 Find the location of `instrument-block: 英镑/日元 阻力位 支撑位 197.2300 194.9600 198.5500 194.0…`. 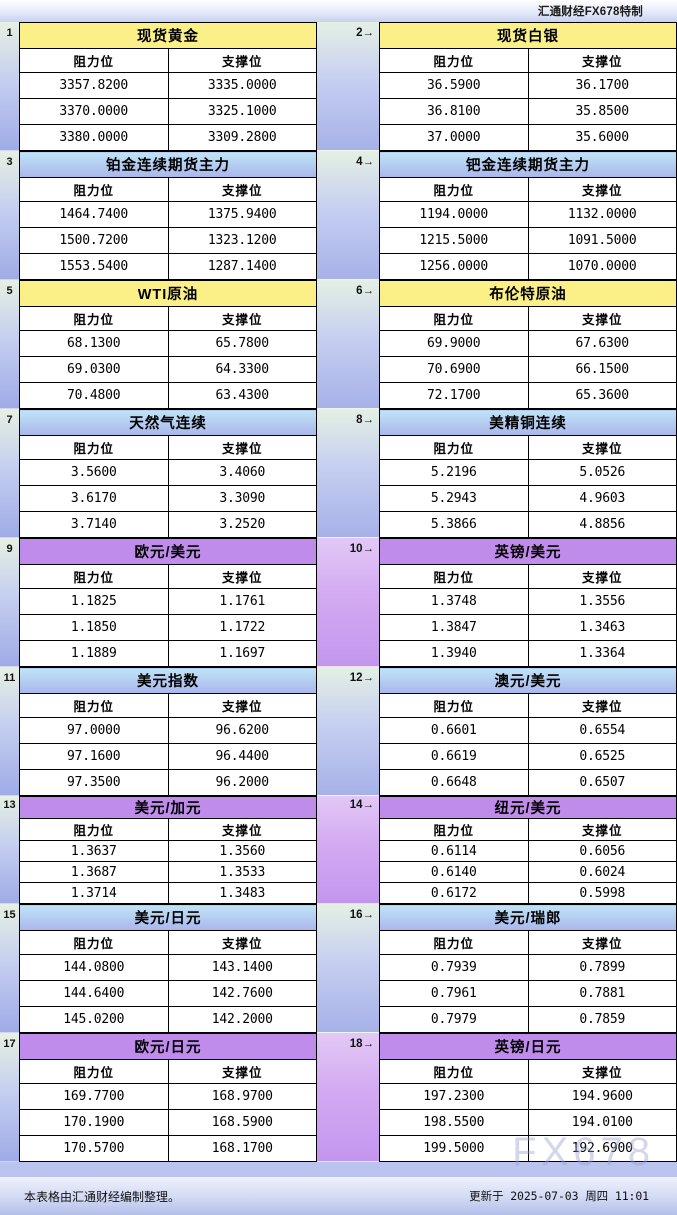

instrument-block: 英镑/日元 阻力位 支撑位 197.2300 194.9600 198.5500 194.0… is located at coordinates (528, 1097).